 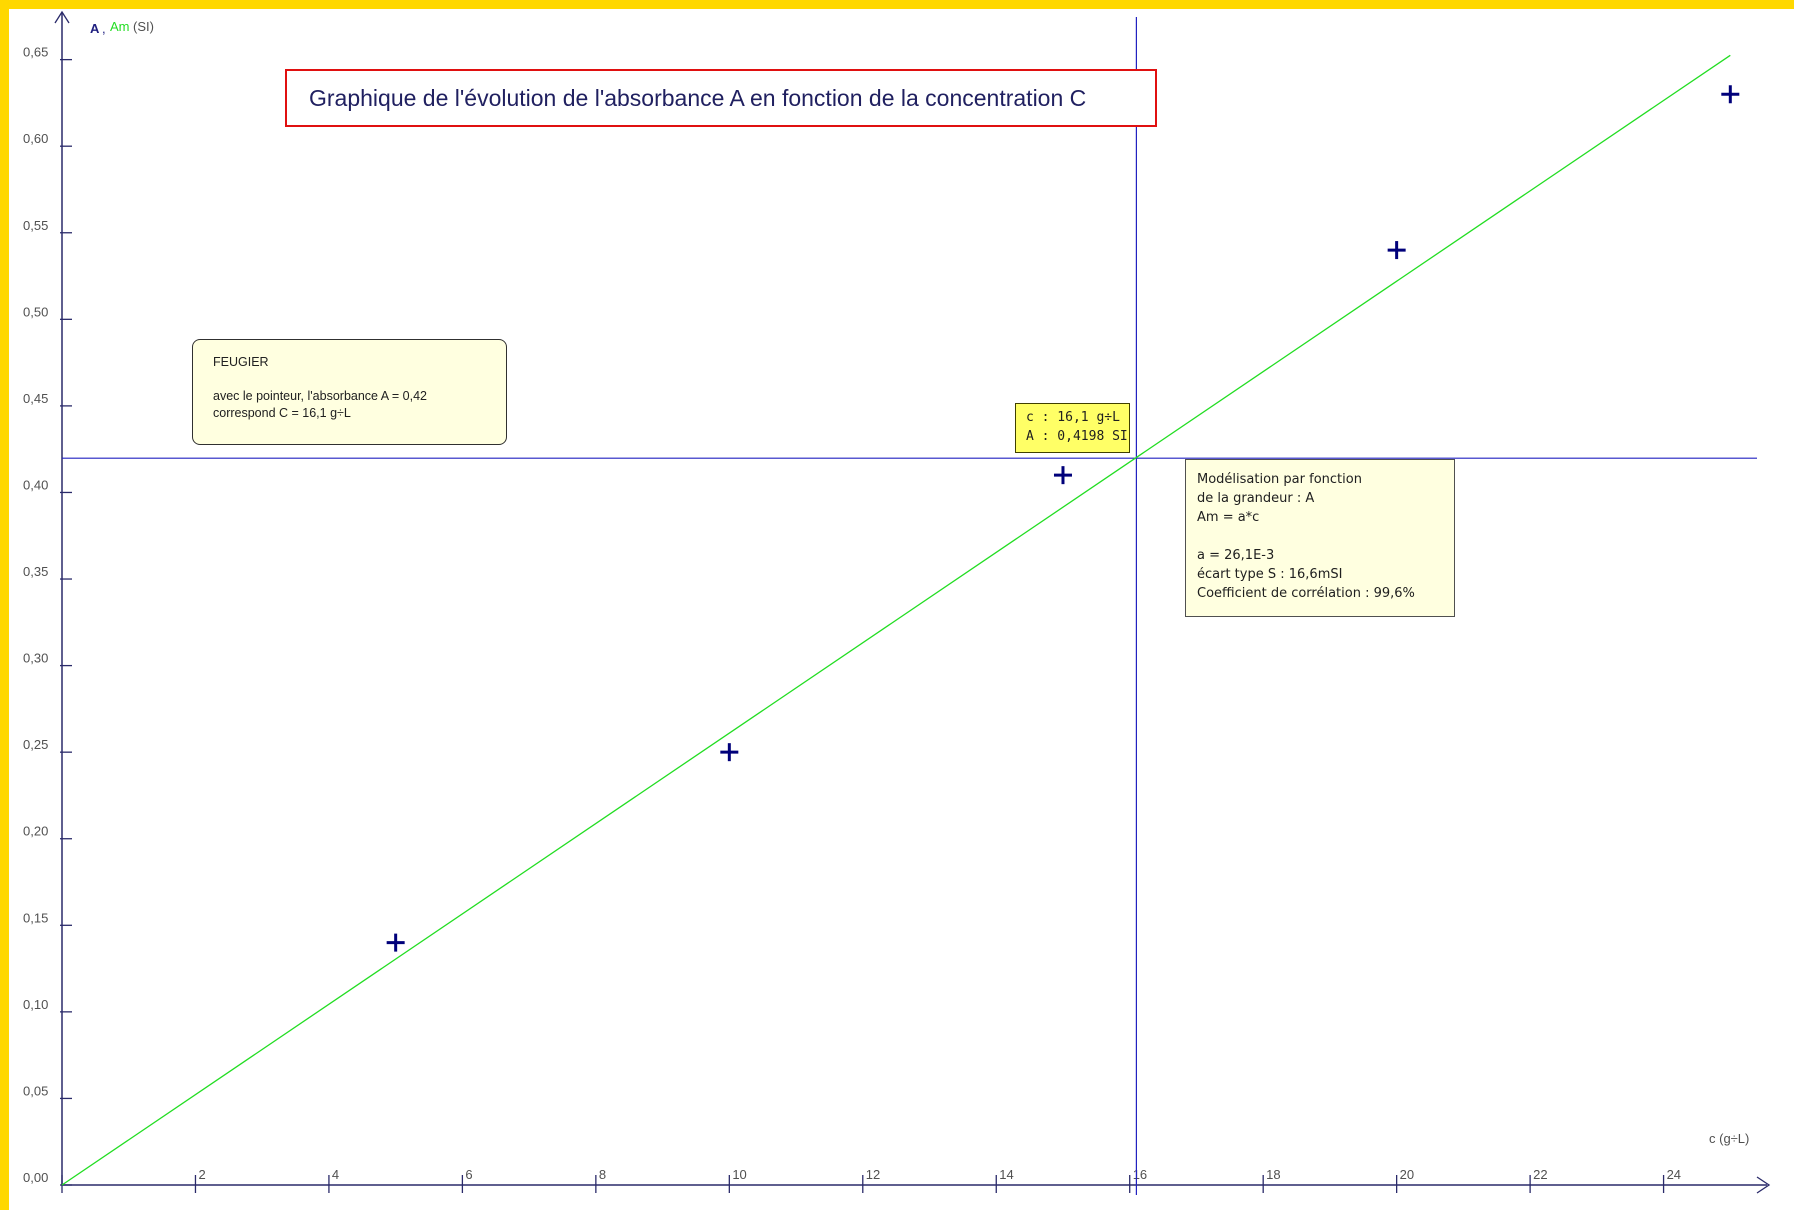 What do you see at coordinates (35, 225) in the screenshot?
I see `y-tick-label: 0,55` at bounding box center [35, 225].